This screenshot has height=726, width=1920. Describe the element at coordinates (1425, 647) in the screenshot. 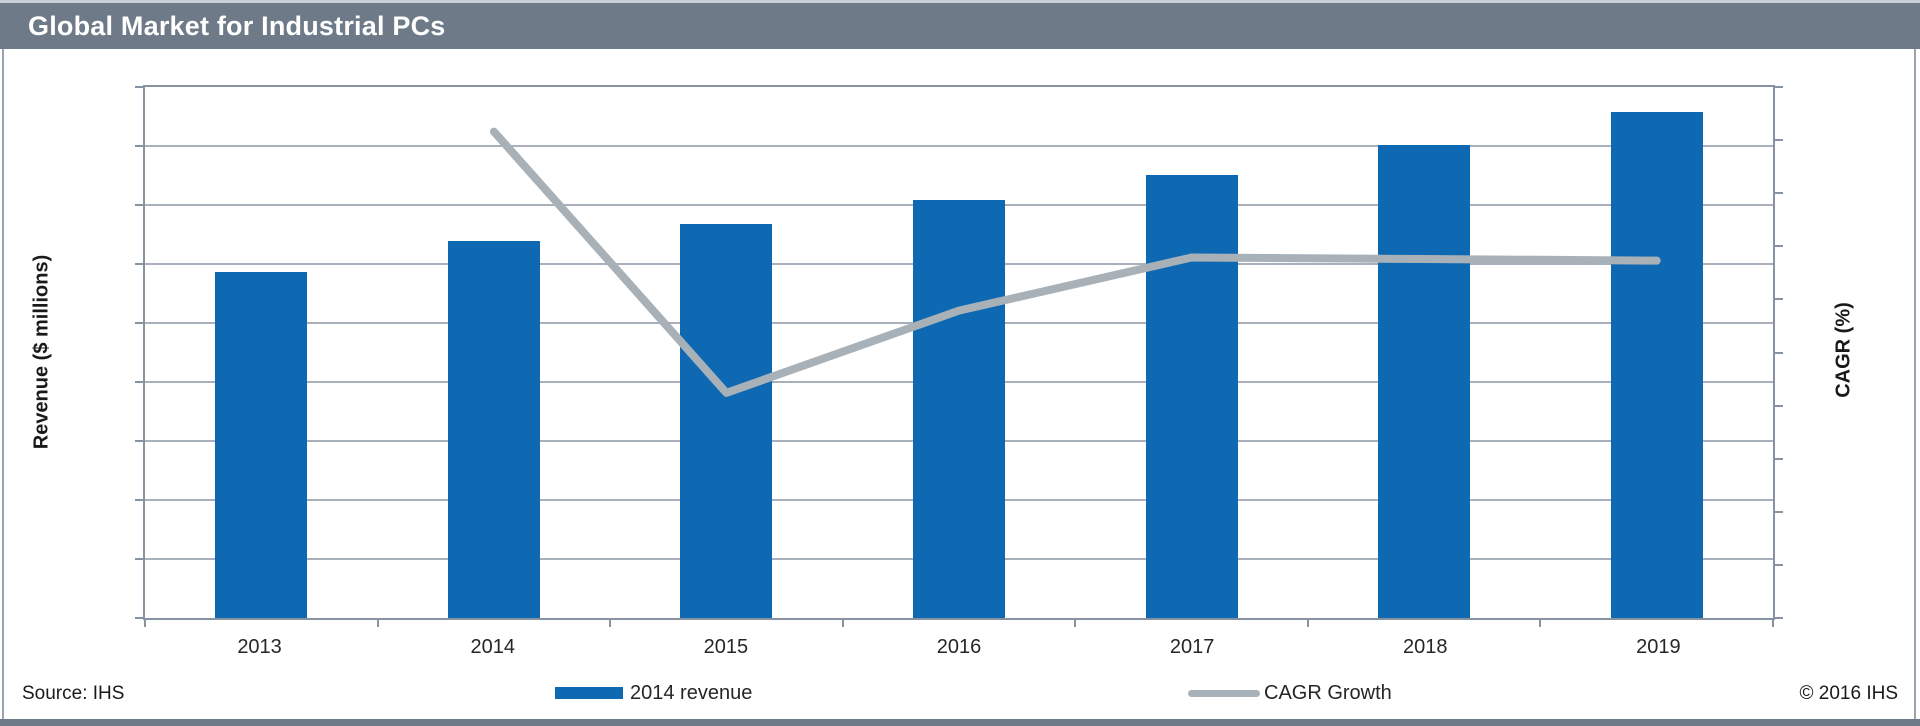

I see `x-axis-label-2018: 2018` at that location.